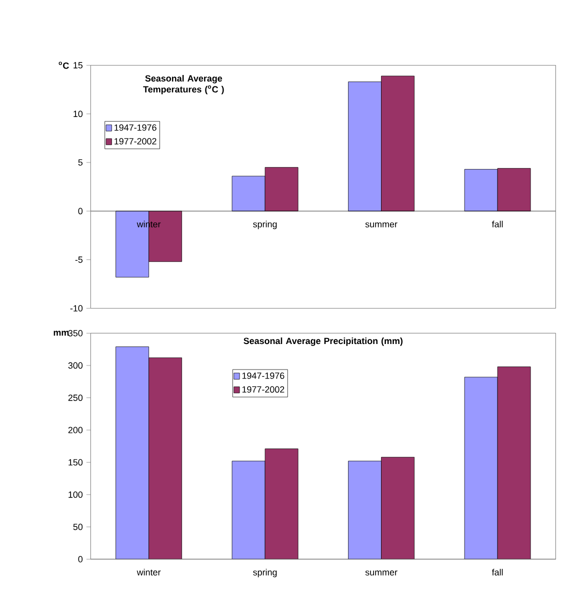 Image resolution: width=579 pixels, height=596 pixels. Describe the element at coordinates (75, 494) in the screenshot. I see `y-tick-label: 100` at that location.